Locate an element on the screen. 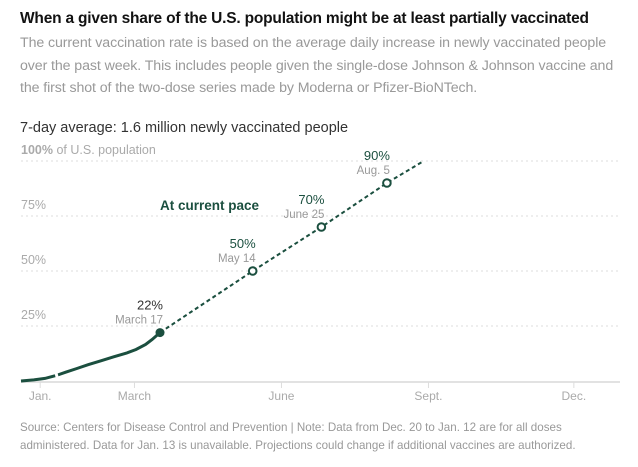  actual-marker is located at coordinates (160, 333).